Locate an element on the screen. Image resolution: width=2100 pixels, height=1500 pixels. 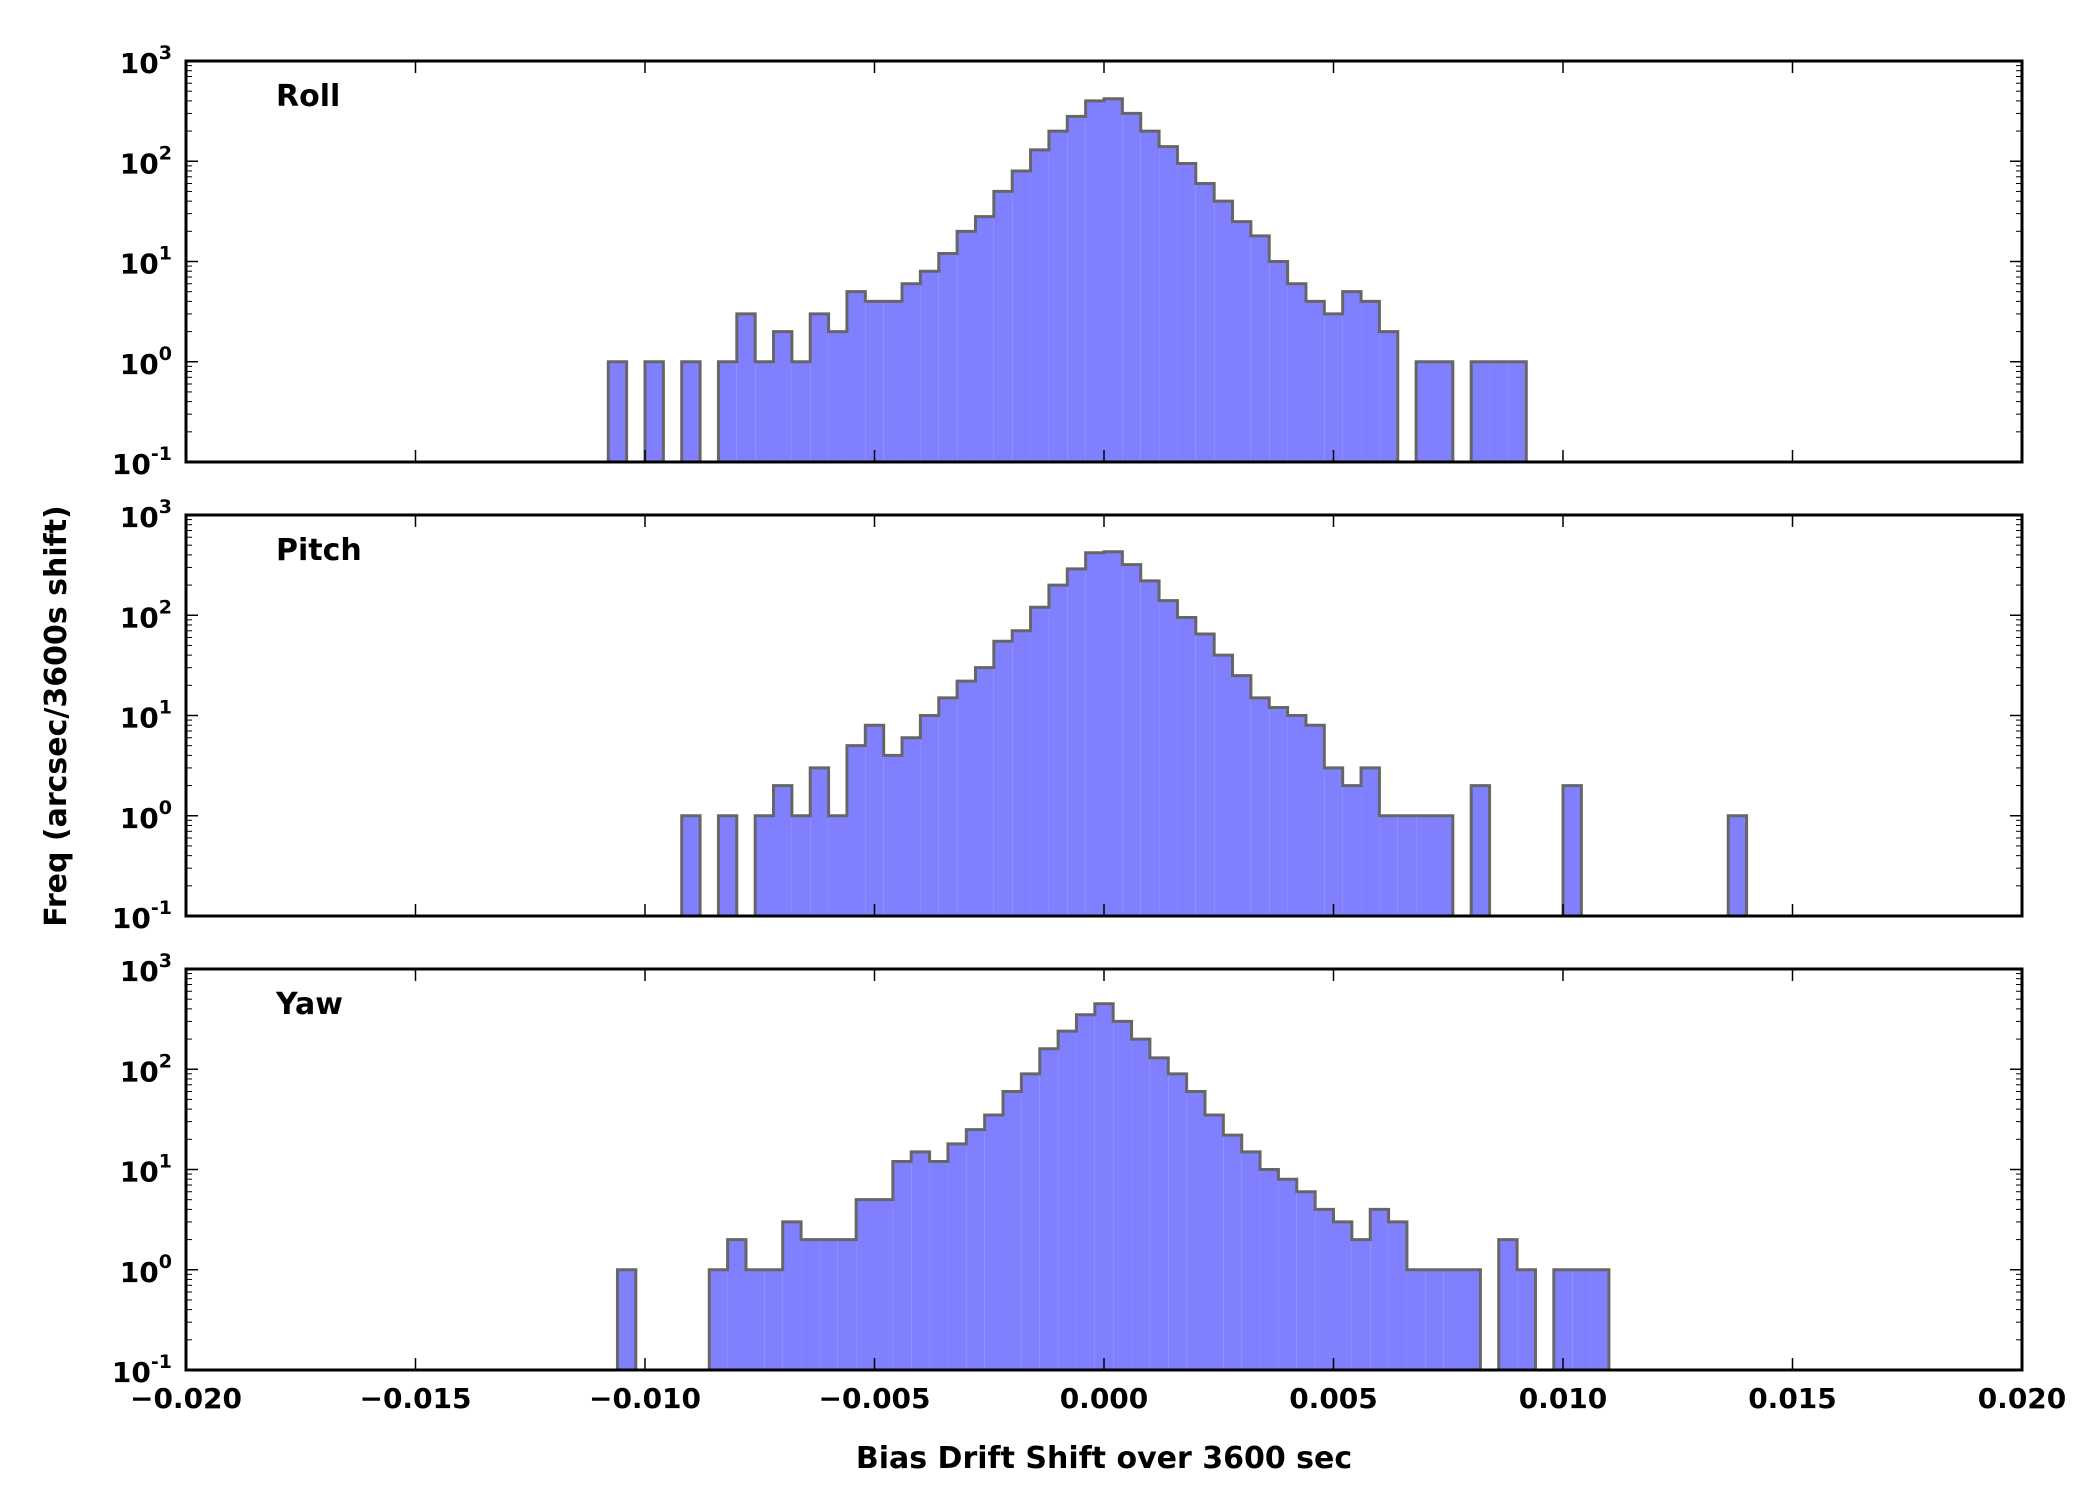
x-tick-label: 0.000 is located at coordinates (1104, 1398).